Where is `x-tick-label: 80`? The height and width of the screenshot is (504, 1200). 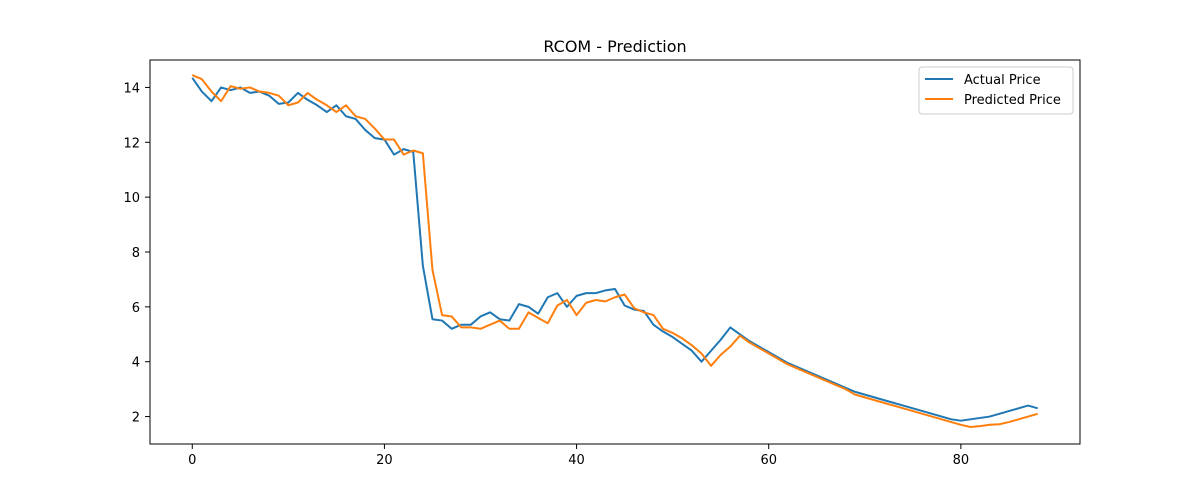
x-tick-label: 80 is located at coordinates (961, 460).